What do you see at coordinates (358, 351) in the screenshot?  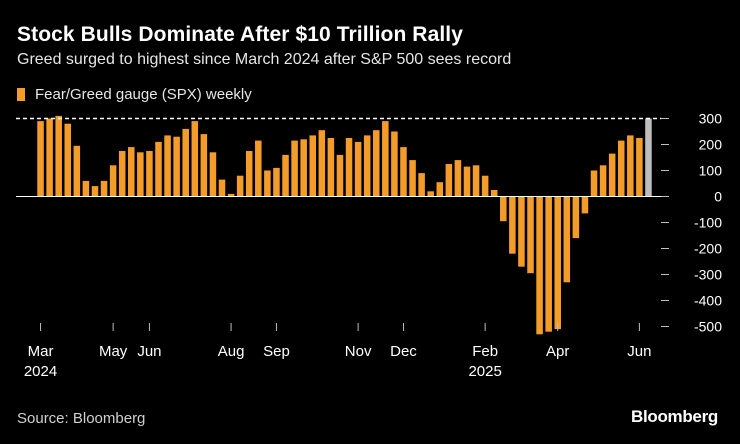 I see `x-tick-label: Nov` at bounding box center [358, 351].